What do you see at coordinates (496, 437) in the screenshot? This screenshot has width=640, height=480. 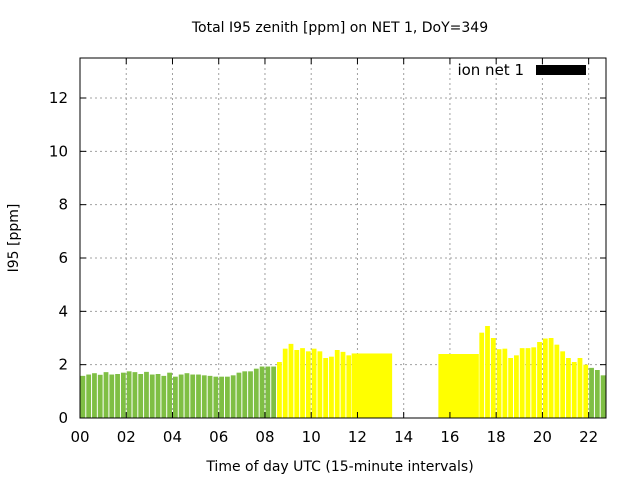 I see `x-tick-label: 18` at bounding box center [496, 437].